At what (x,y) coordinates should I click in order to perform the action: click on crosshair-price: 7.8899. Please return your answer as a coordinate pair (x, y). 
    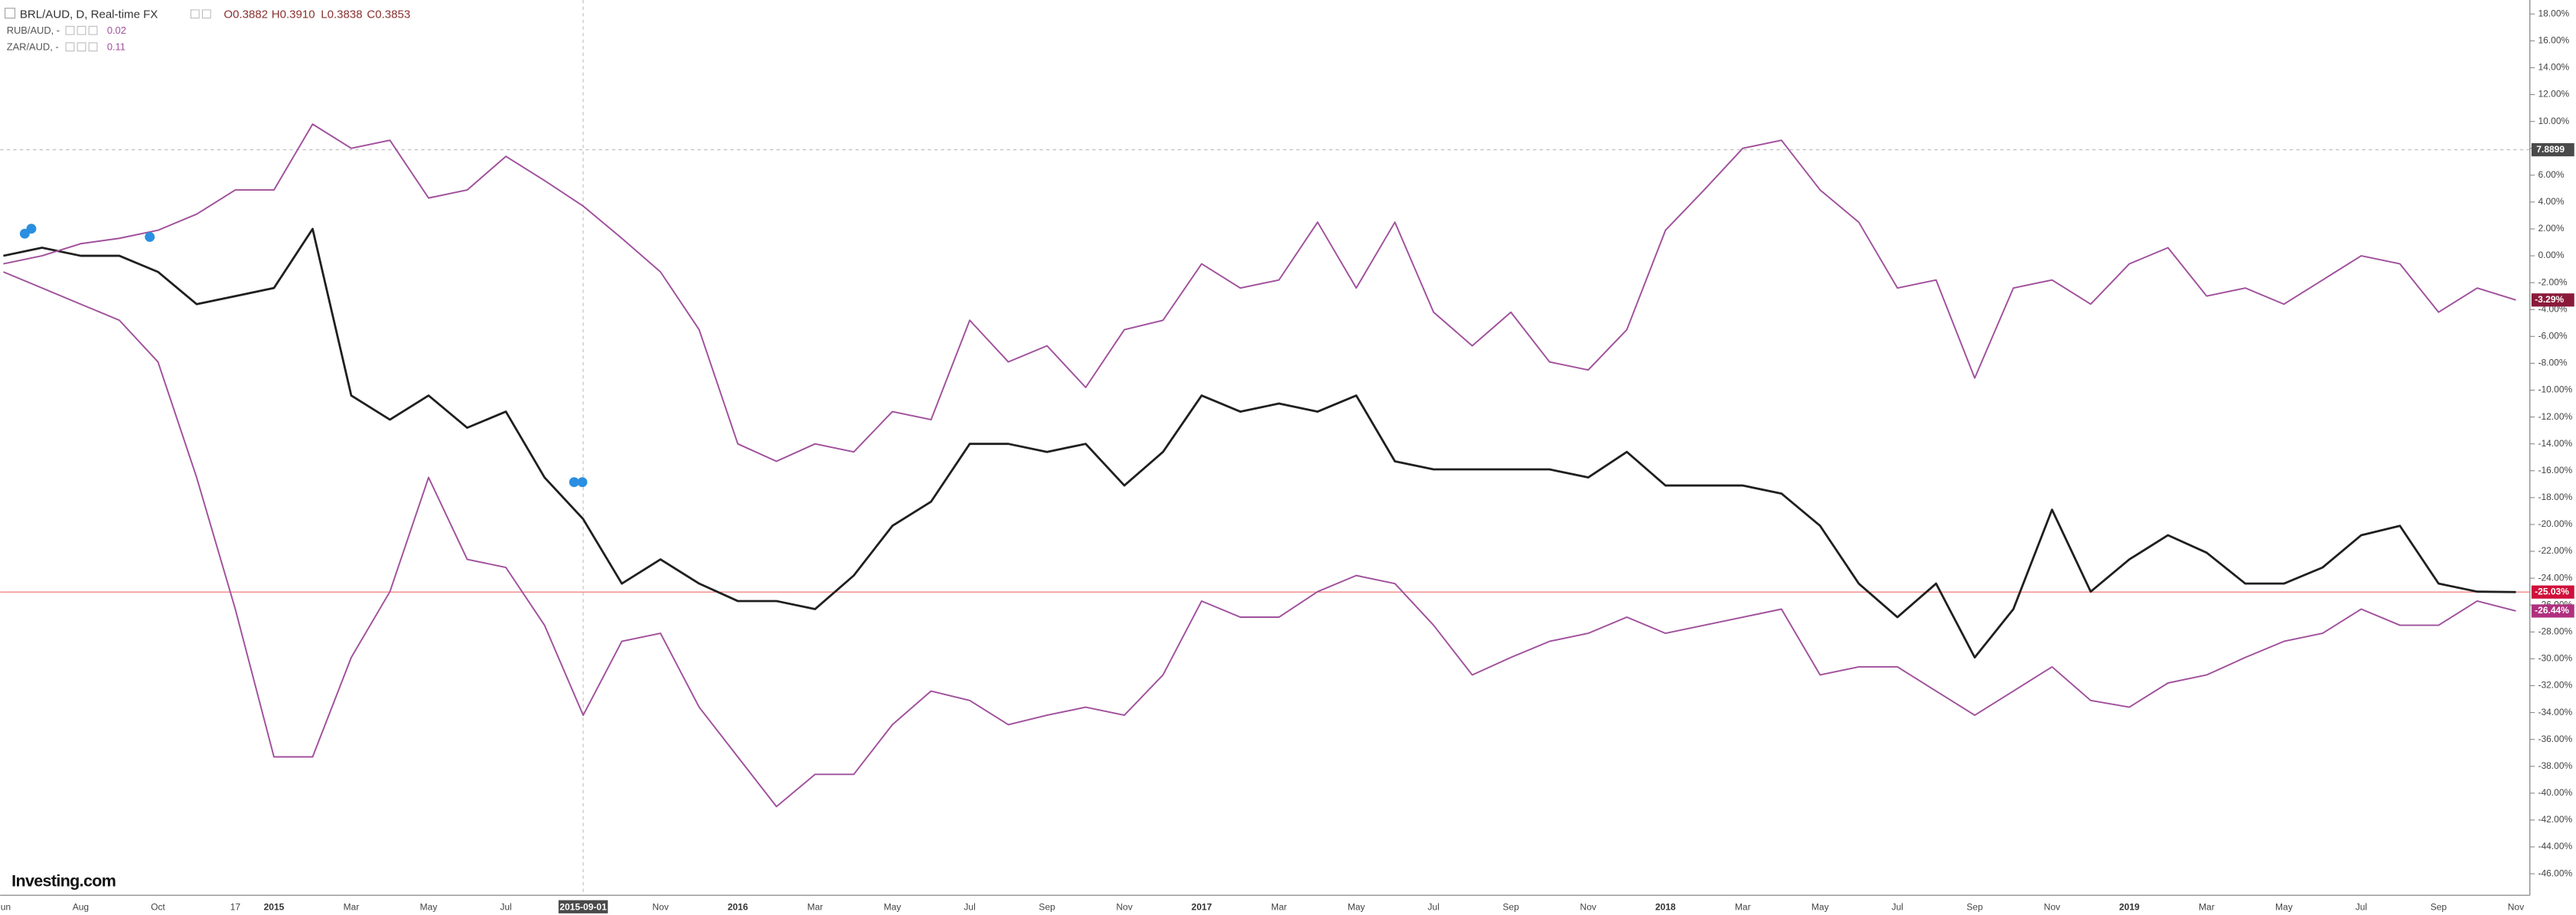
    Looking at the image, I should click on (2550, 149).